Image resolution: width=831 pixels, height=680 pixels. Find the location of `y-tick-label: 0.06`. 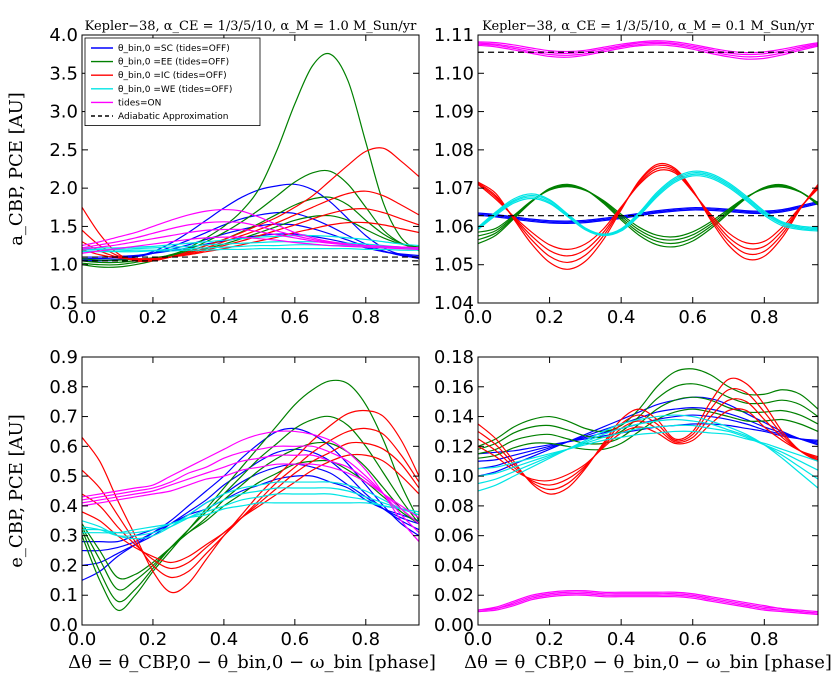

y-tick-label: 0.06 is located at coordinates (454, 536).